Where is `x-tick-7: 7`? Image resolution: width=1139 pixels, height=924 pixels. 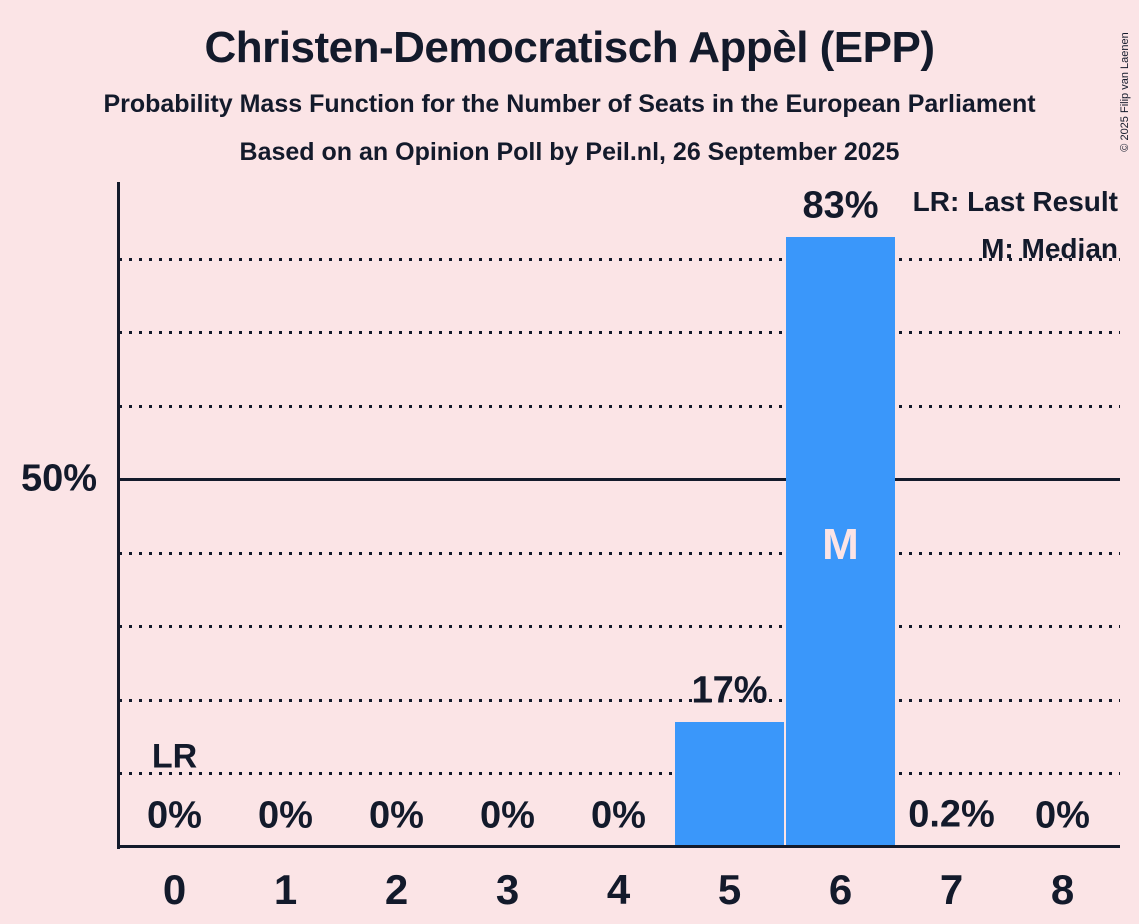 x-tick-7: 7 is located at coordinates (951, 889).